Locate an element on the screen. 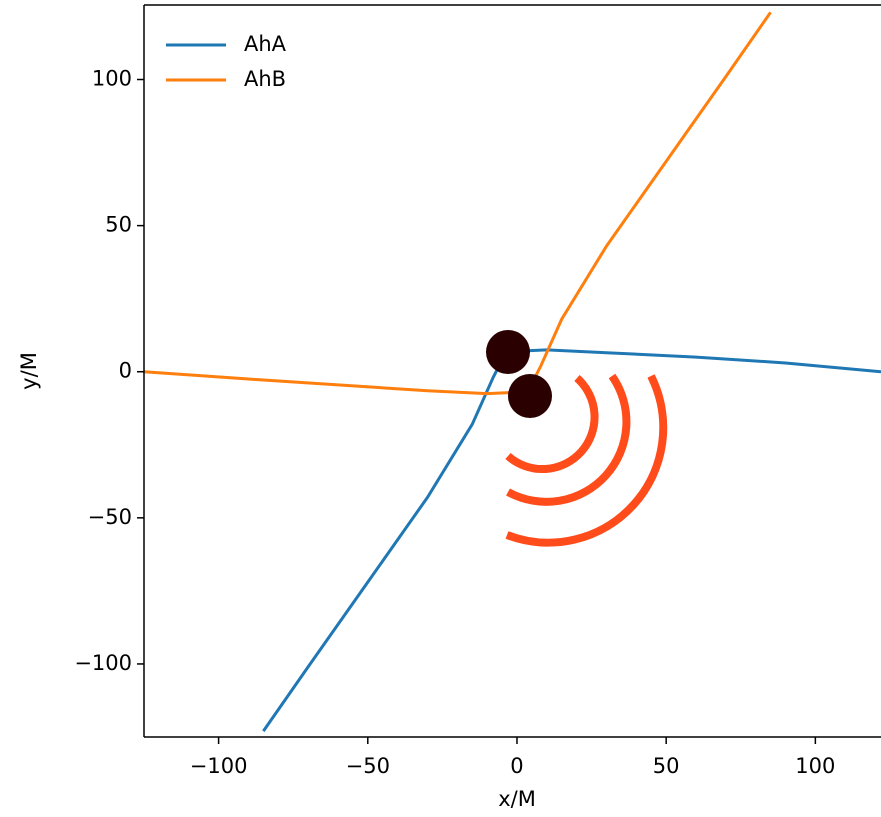 Image resolution: width=881 pixels, height=817 pixels. y-tick-label: −50 is located at coordinates (110, 517).